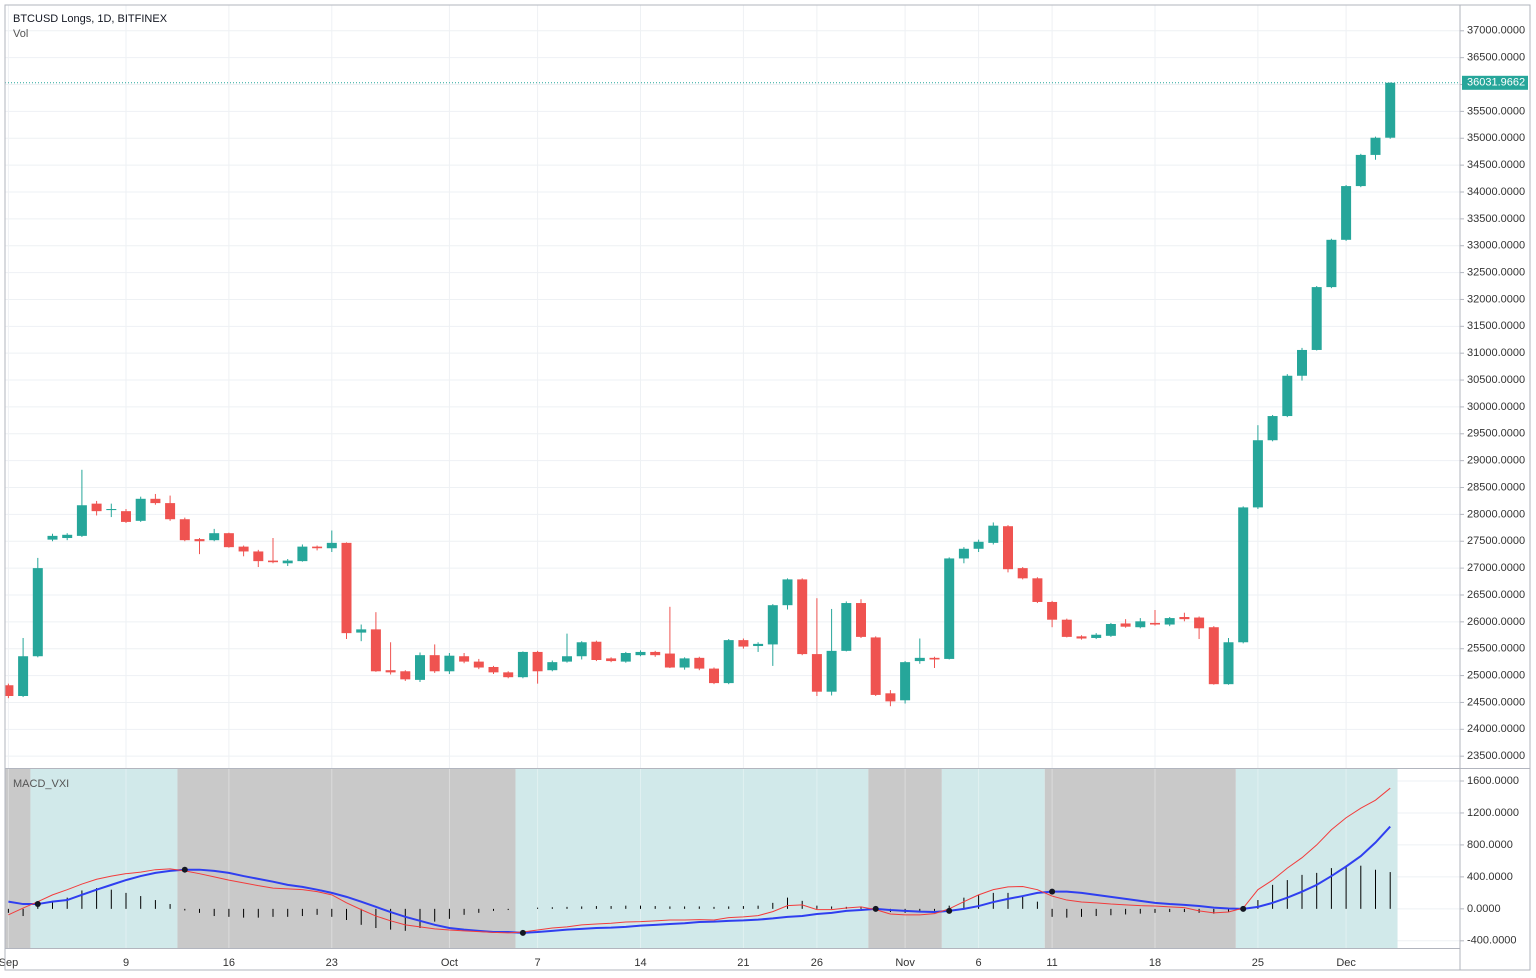 This screenshot has width=1536, height=978. I want to click on x-tick-label: 23, so click(332, 963).